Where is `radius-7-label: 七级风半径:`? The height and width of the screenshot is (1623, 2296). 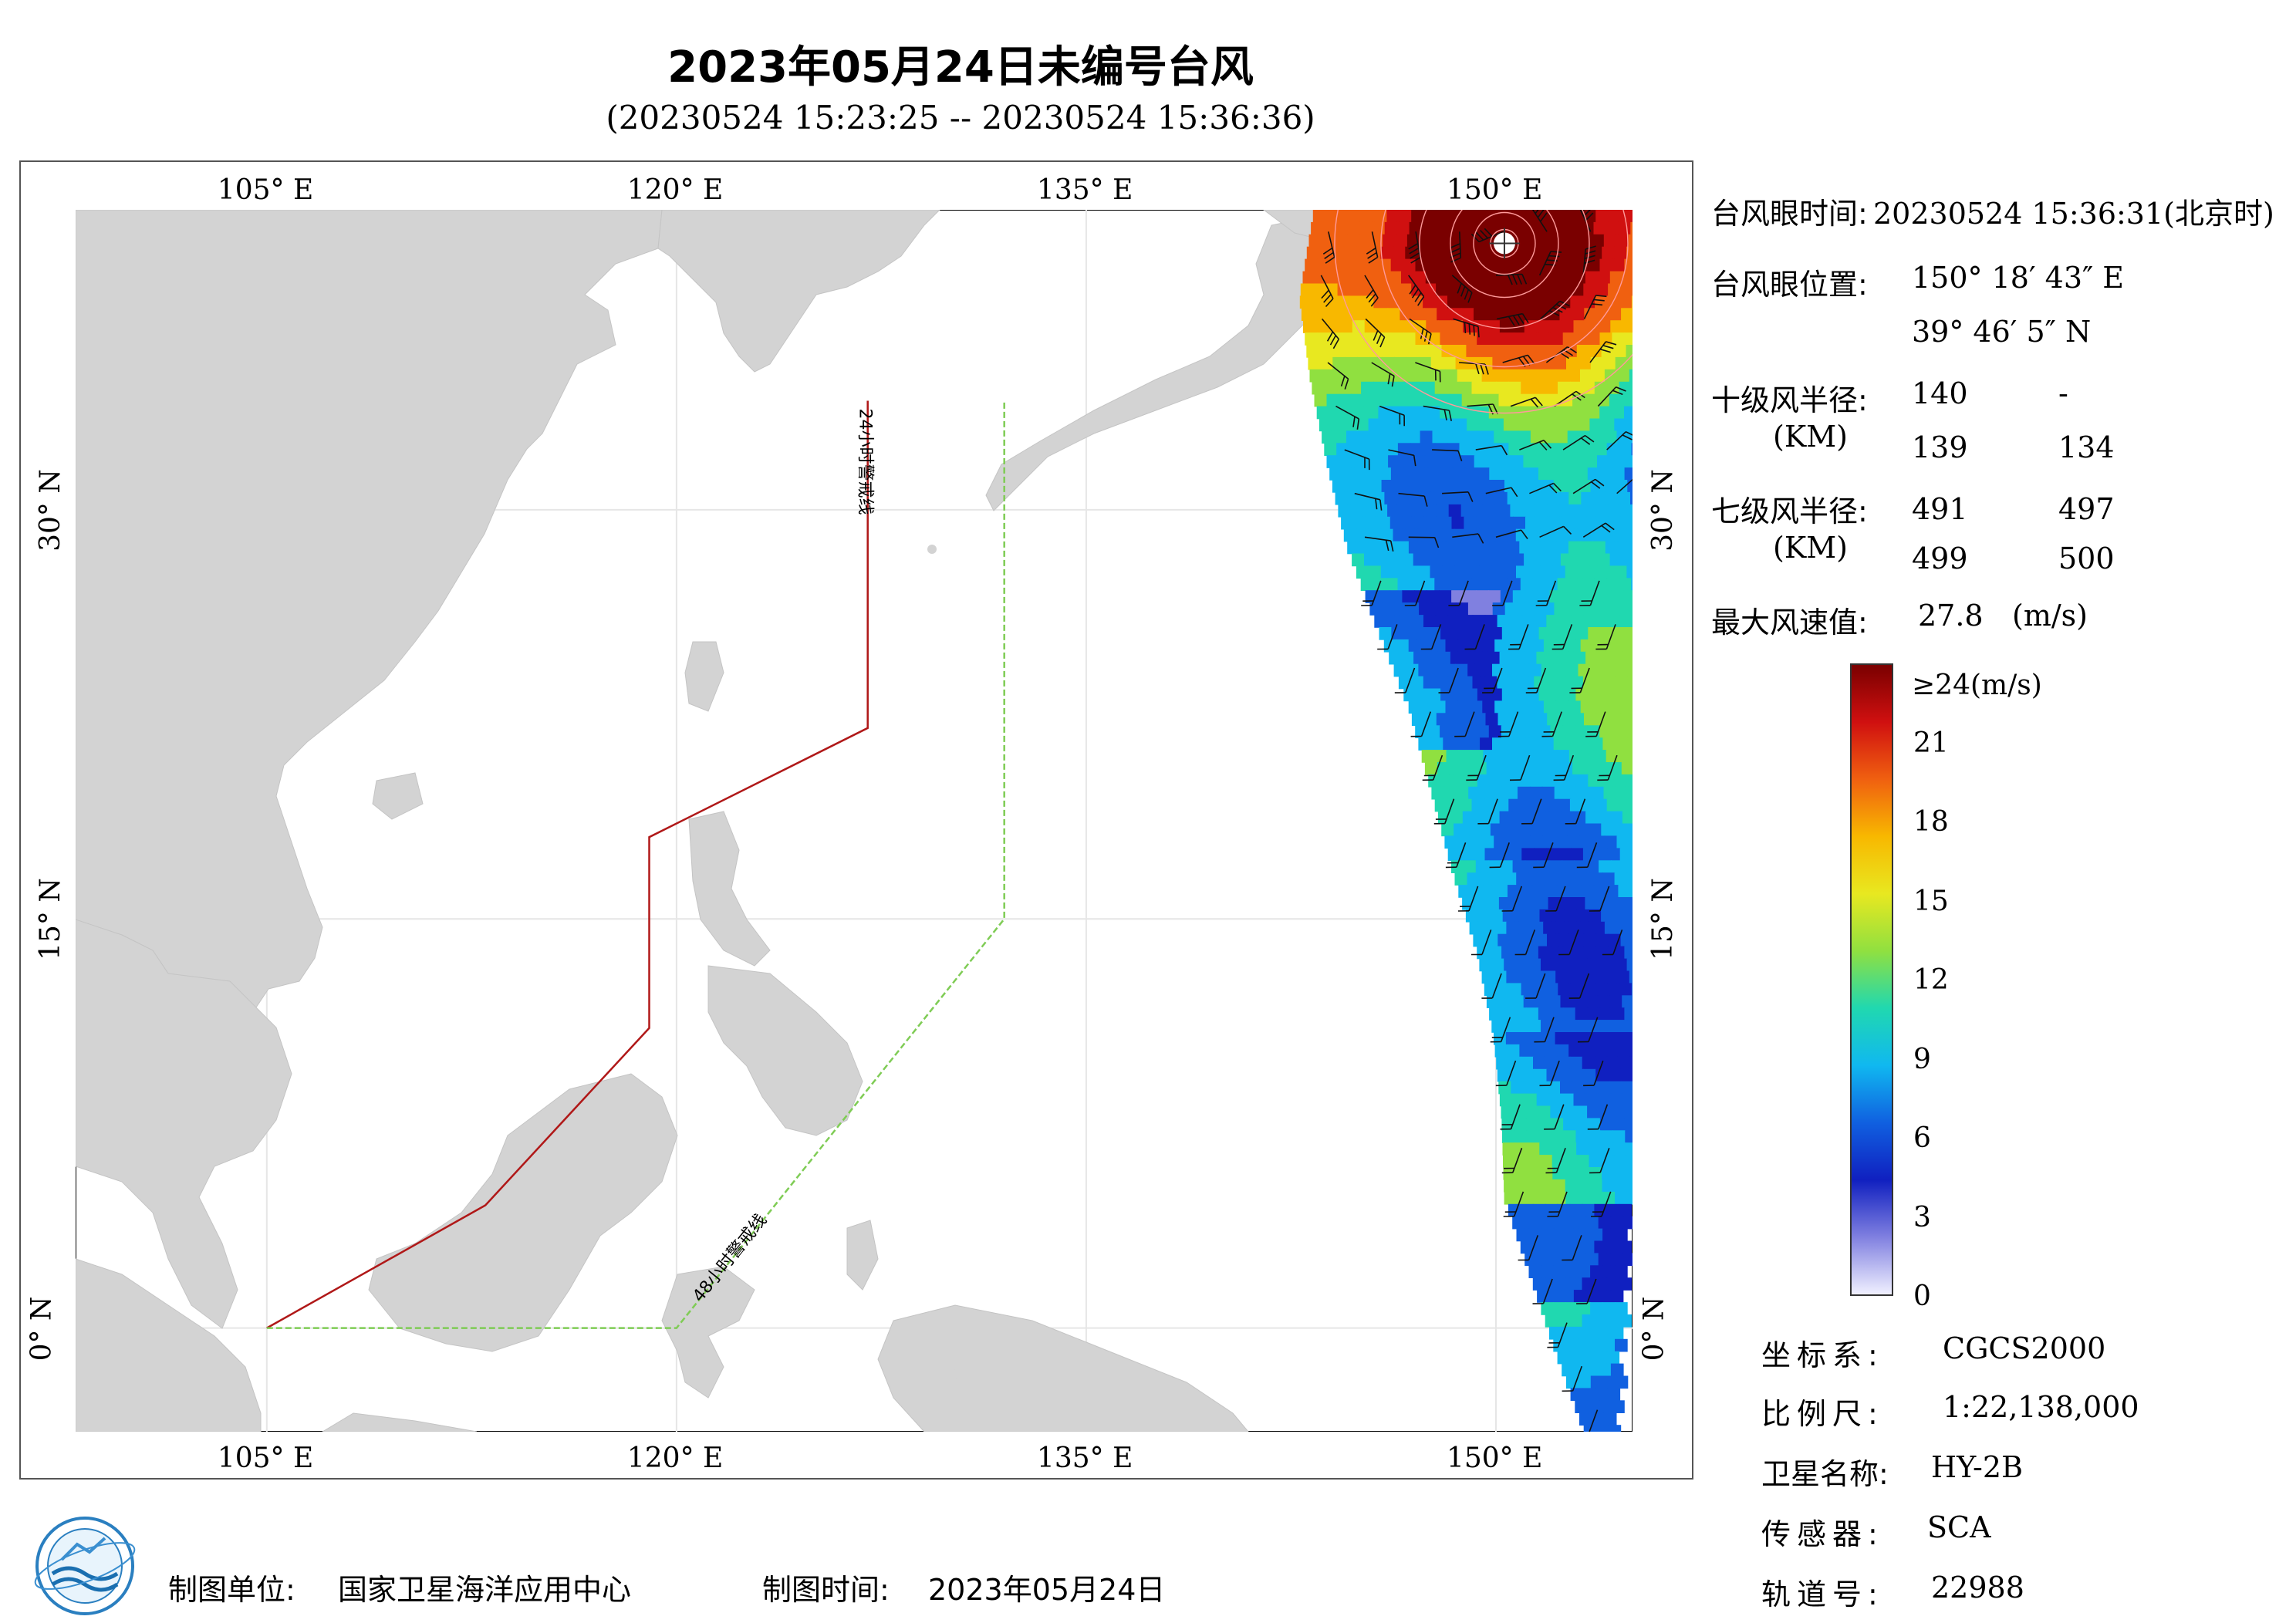
radius-7-label: 七级风半径: is located at coordinates (1789, 511).